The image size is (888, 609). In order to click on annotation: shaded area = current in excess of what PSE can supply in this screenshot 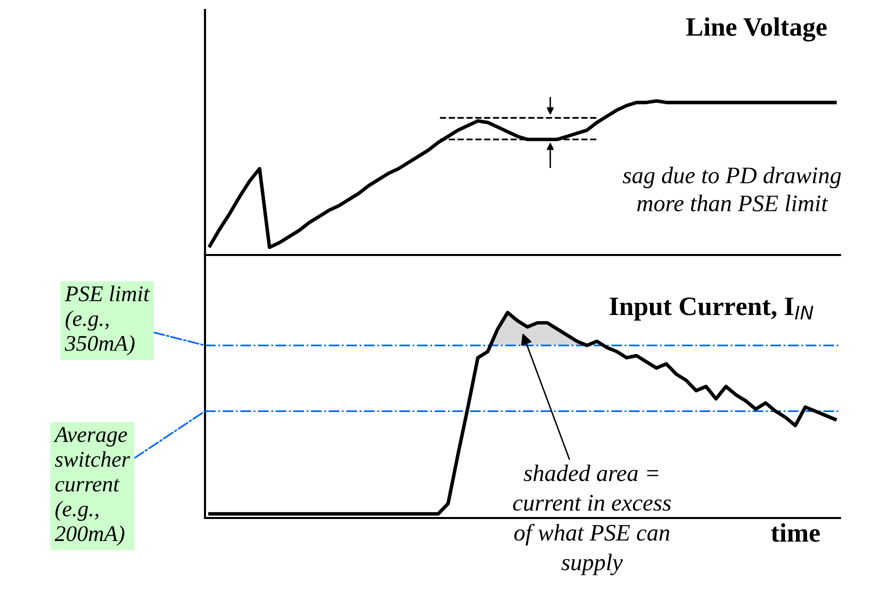, I will do `click(592, 520)`.